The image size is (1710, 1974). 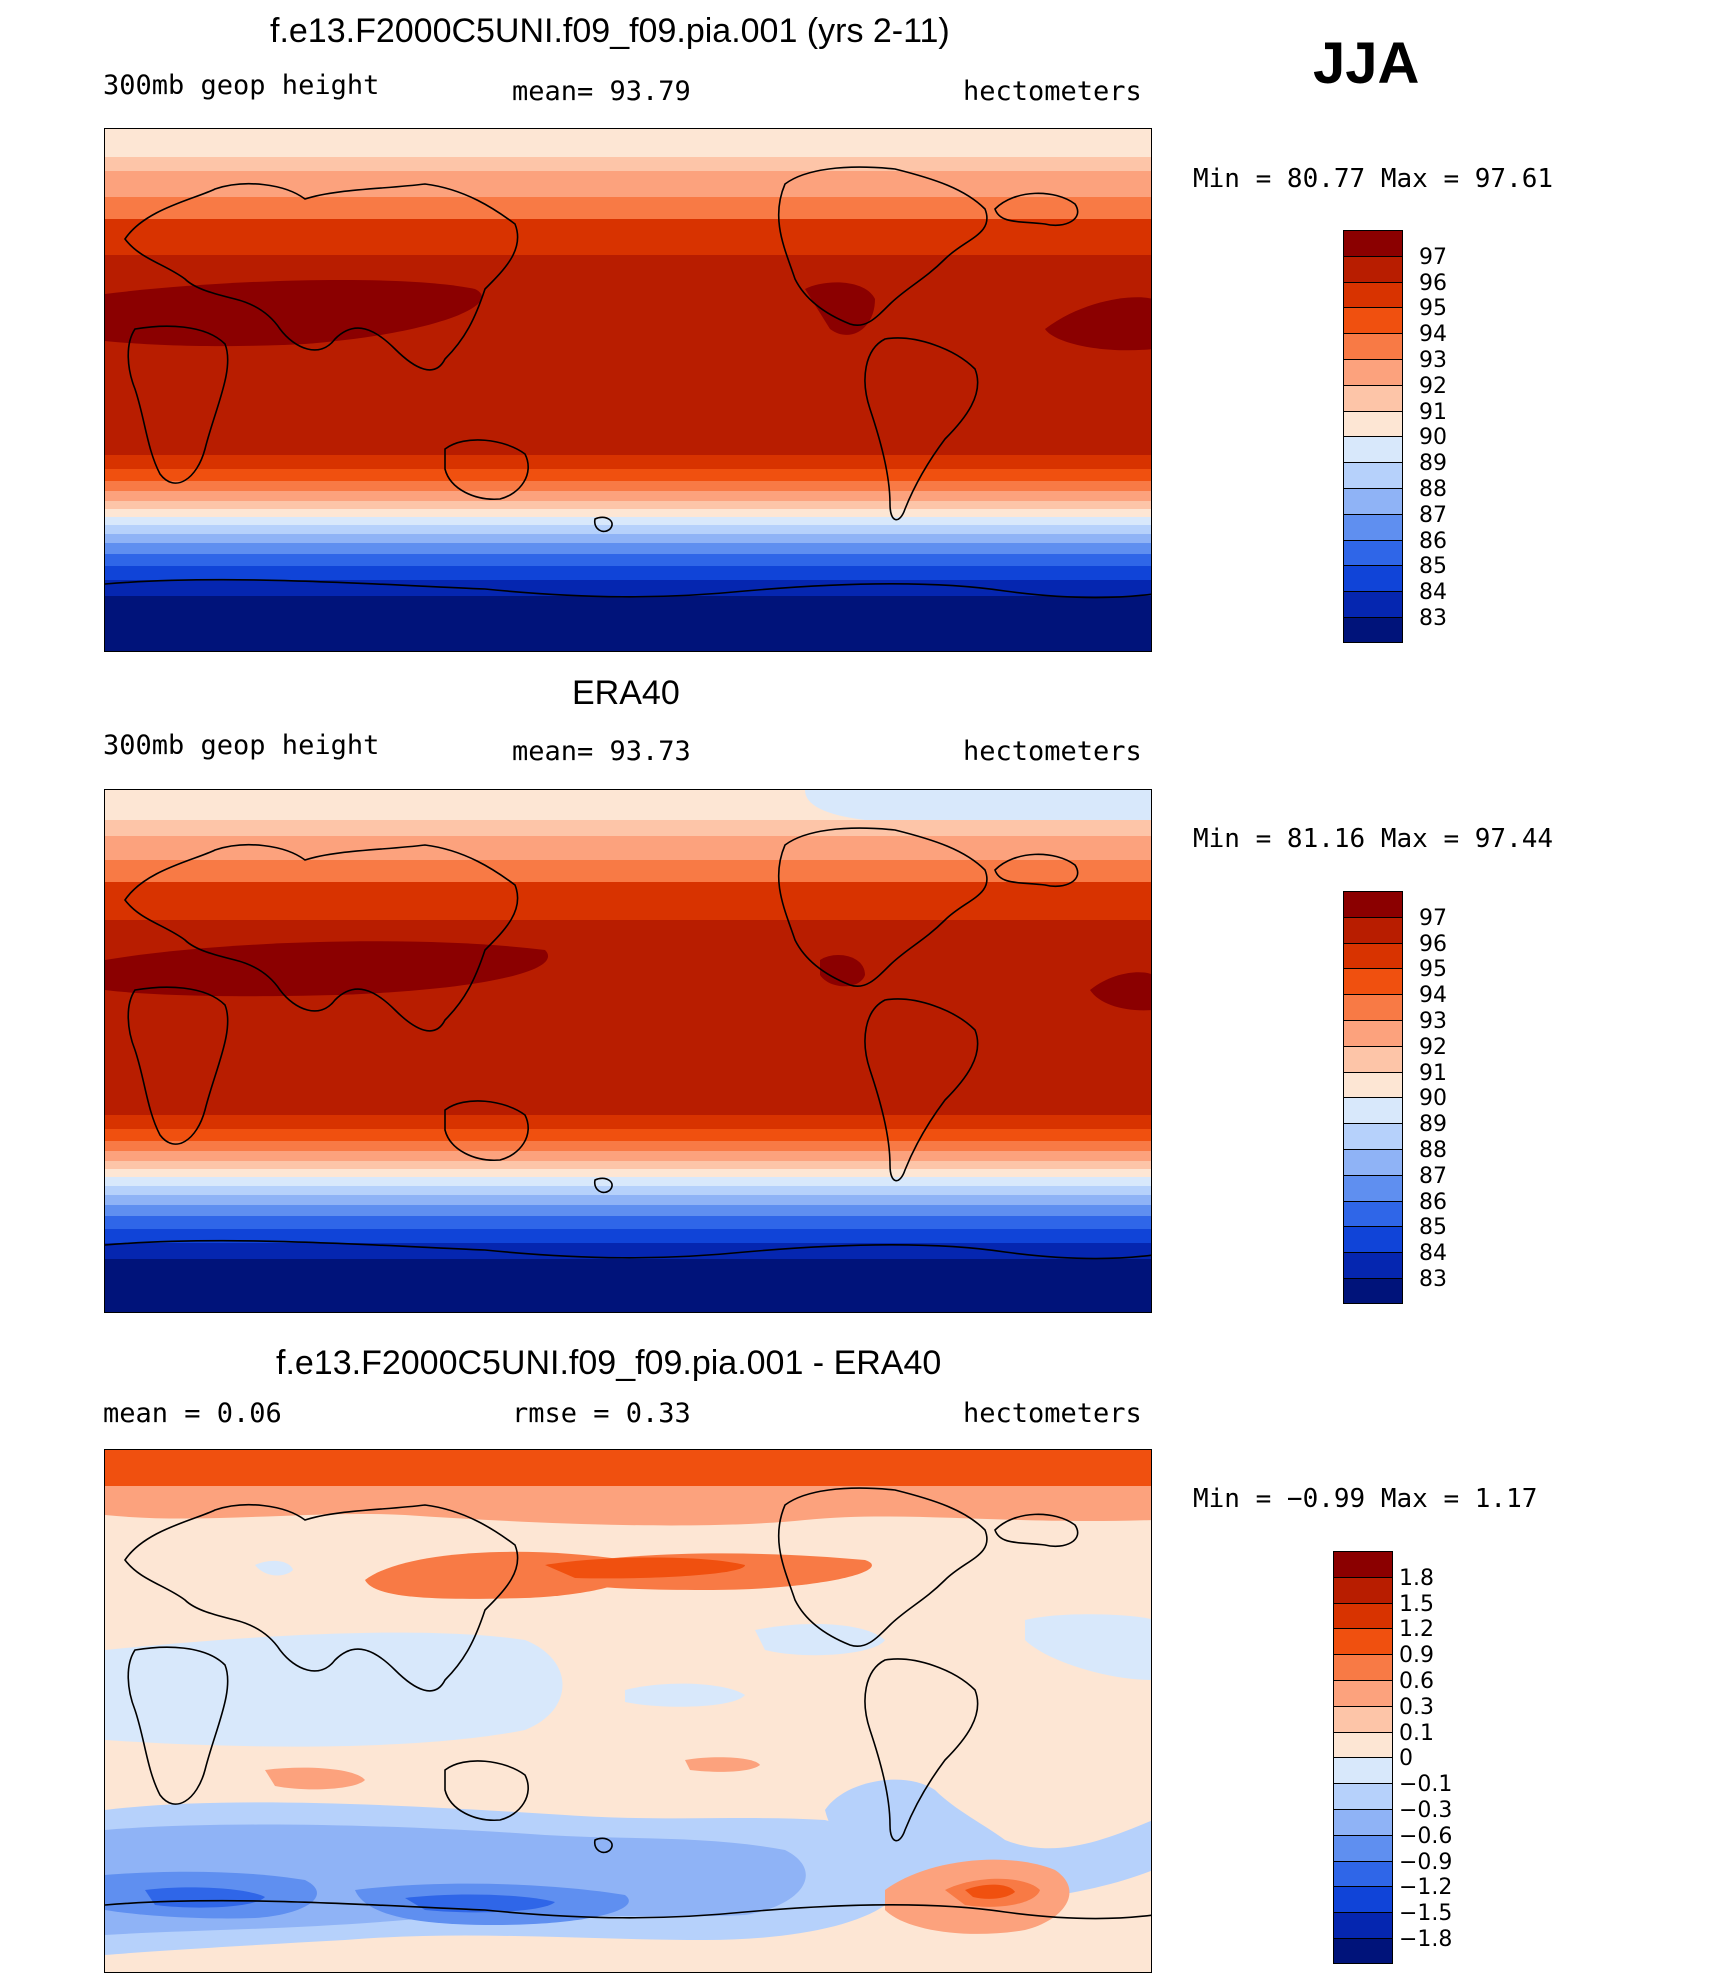 What do you see at coordinates (1373, 179) in the screenshot?
I see `panel-1-minmax: Min = 80.77 Max = 97.61` at bounding box center [1373, 179].